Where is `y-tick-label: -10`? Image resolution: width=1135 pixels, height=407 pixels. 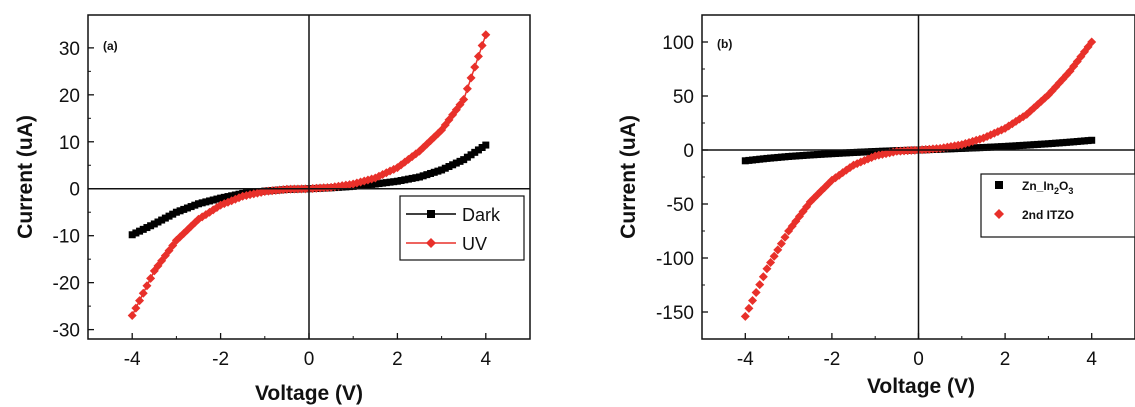 y-tick-label: -10 is located at coordinates (66, 237).